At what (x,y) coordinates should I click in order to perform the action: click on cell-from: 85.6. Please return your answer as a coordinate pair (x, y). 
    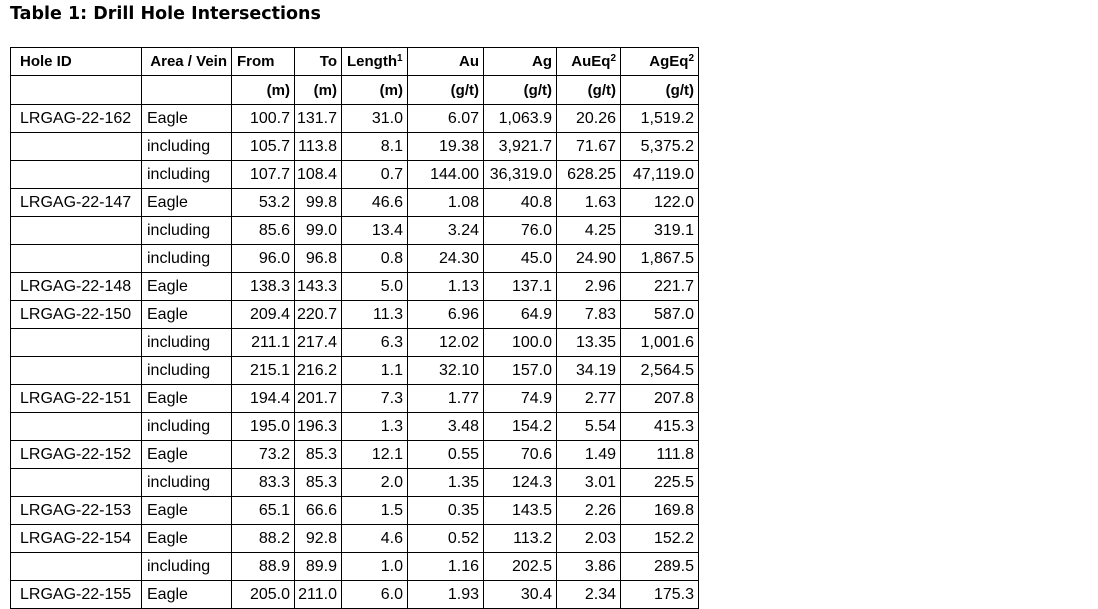
    Looking at the image, I should click on (263, 230).